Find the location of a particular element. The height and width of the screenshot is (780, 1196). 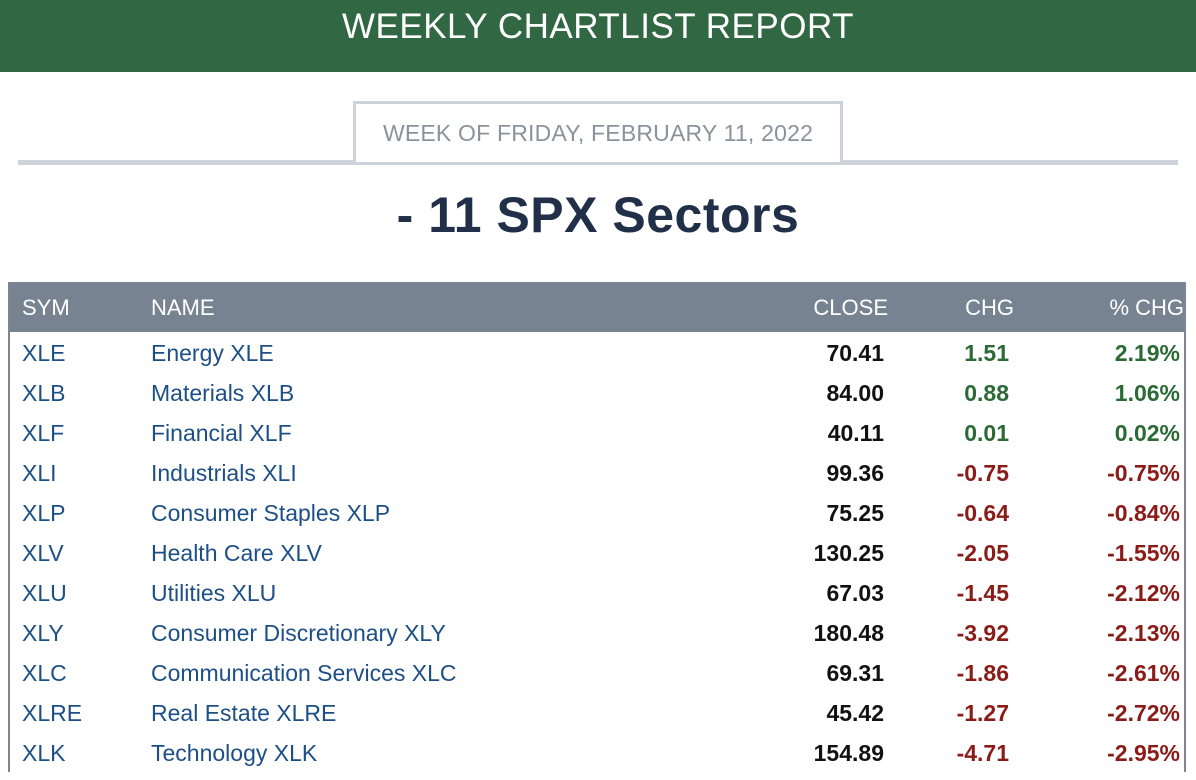

close-value: 70.41 is located at coordinates (855, 353).